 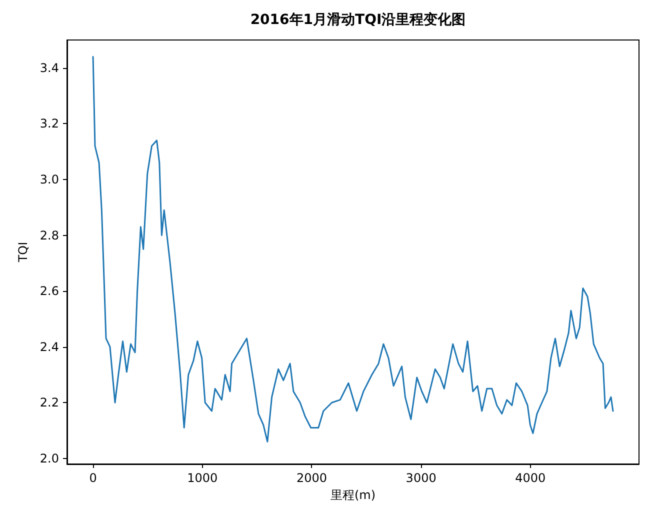 I want to click on y-tick-label: 2.6, so click(x=49, y=291).